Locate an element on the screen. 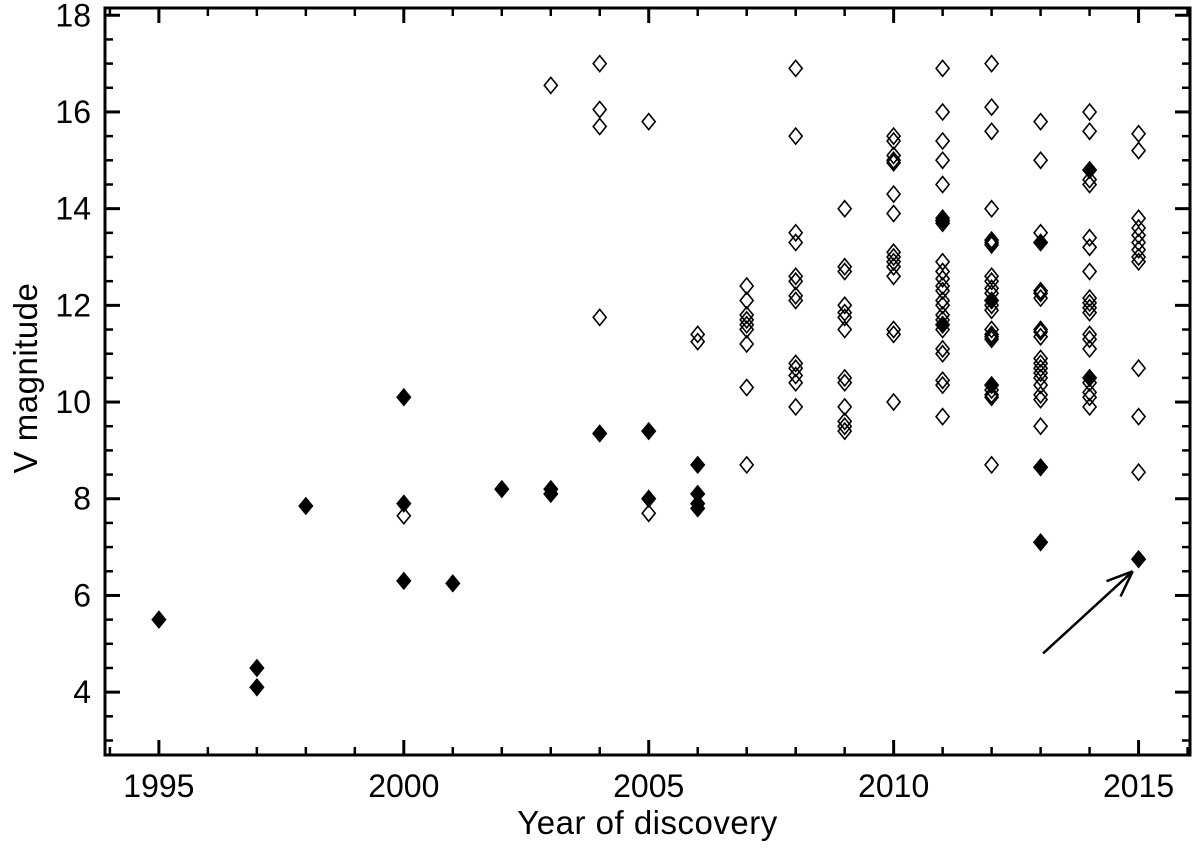 Image resolution: width=1200 pixels, height=852 pixels. y-tick-label: 10 is located at coordinates (73, 402).